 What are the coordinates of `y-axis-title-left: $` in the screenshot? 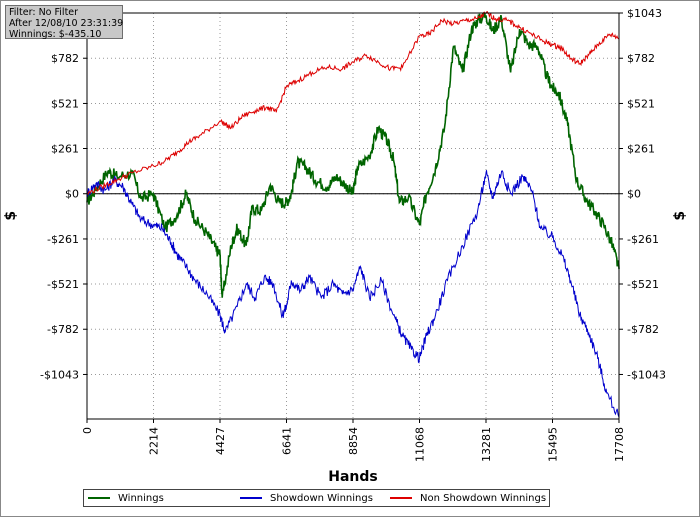 It's located at (11, 216).